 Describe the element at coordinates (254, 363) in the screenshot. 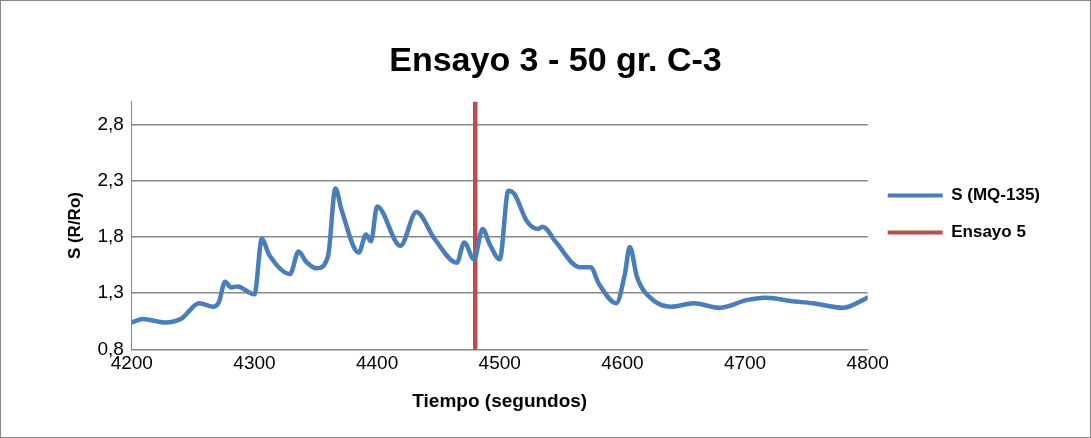

I see `x-tick-label: 4300` at that location.